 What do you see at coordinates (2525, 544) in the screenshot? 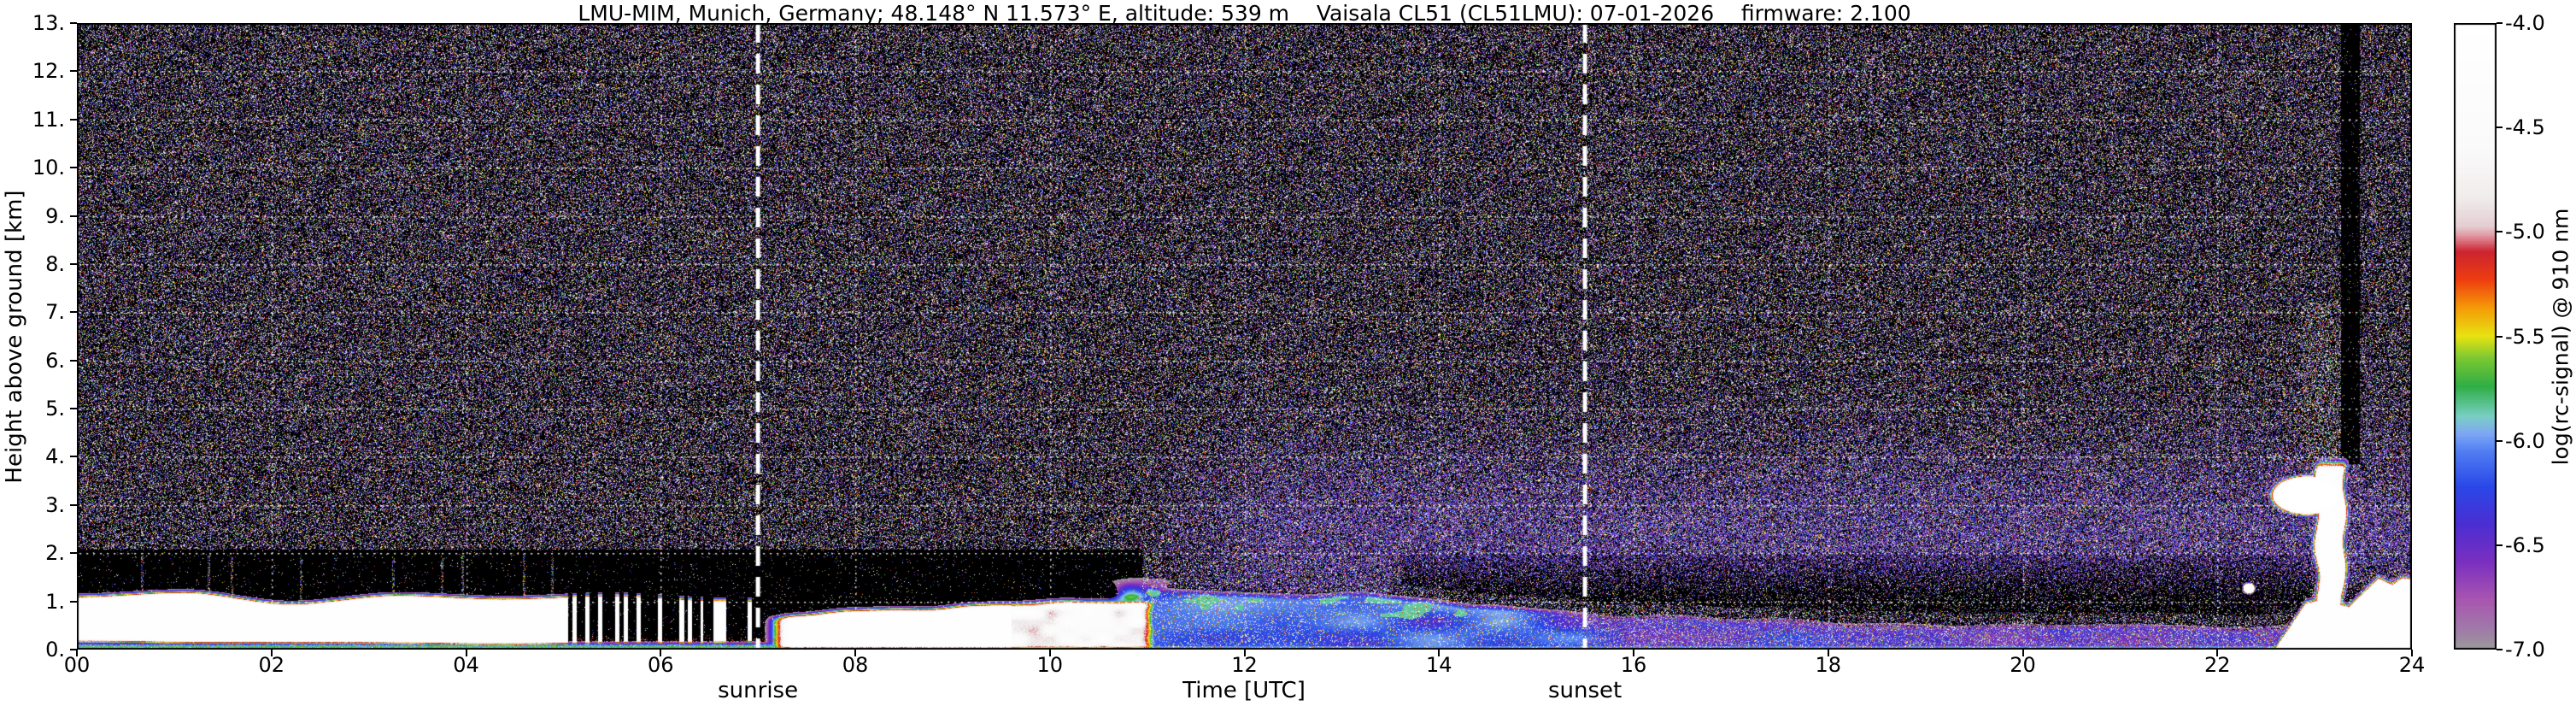
I see `colorbar-tick-label: -6.5` at bounding box center [2525, 544].